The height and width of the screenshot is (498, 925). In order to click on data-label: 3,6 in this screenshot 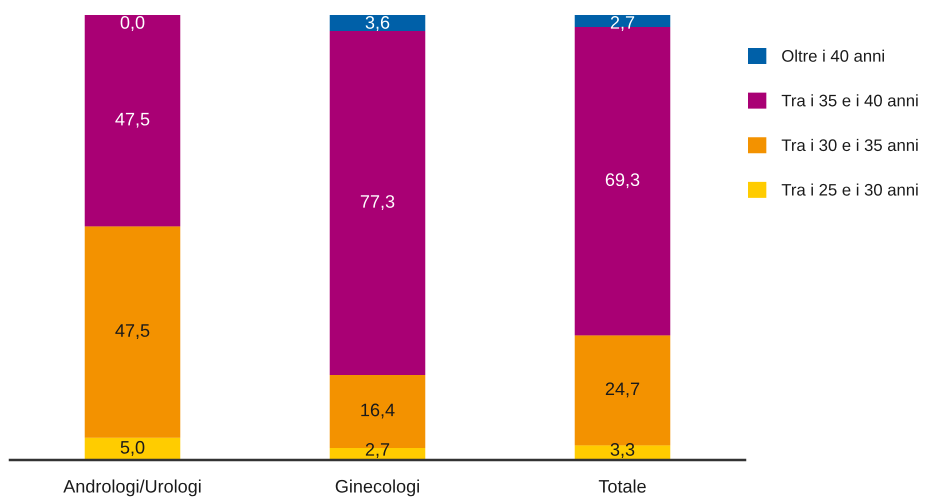, I will do `click(378, 23)`.